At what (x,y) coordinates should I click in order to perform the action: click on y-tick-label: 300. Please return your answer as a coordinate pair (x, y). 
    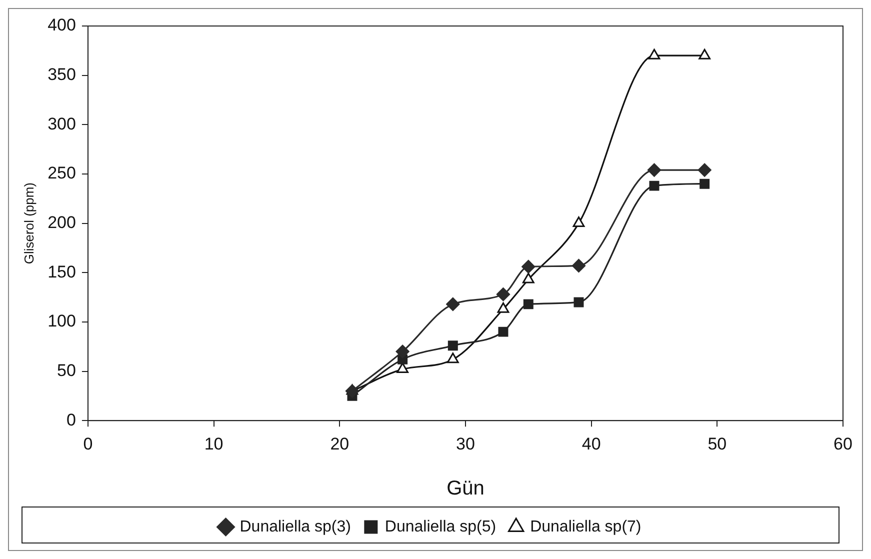
    Looking at the image, I should click on (62, 124).